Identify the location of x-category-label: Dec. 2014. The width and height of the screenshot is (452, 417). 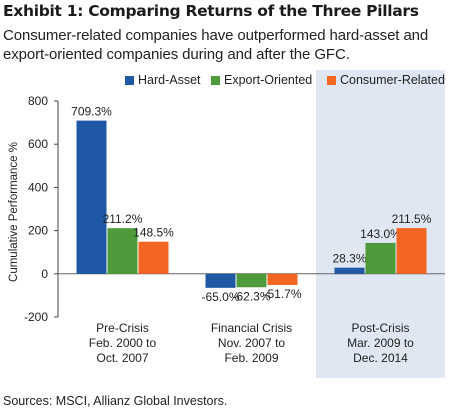
(380, 358).